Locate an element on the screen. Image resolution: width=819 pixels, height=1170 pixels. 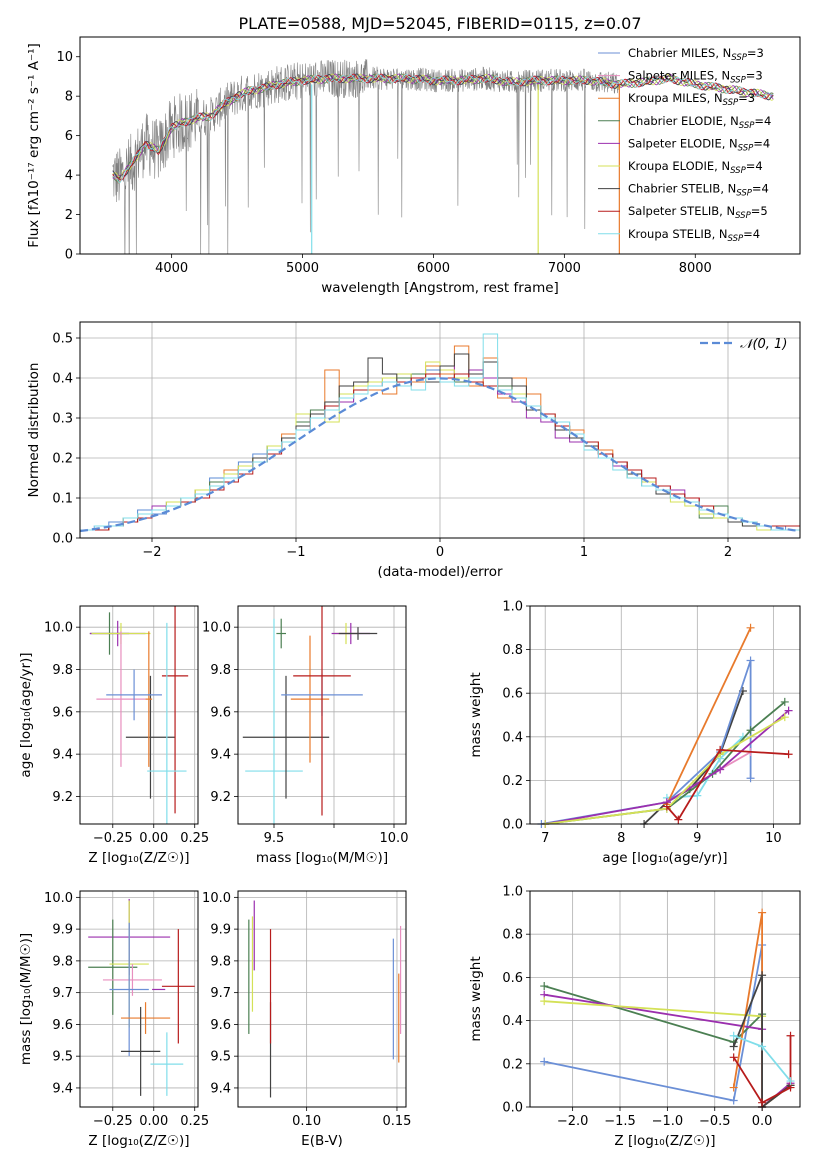
x-tick-label: 10.0 is located at coordinates (394, 838).